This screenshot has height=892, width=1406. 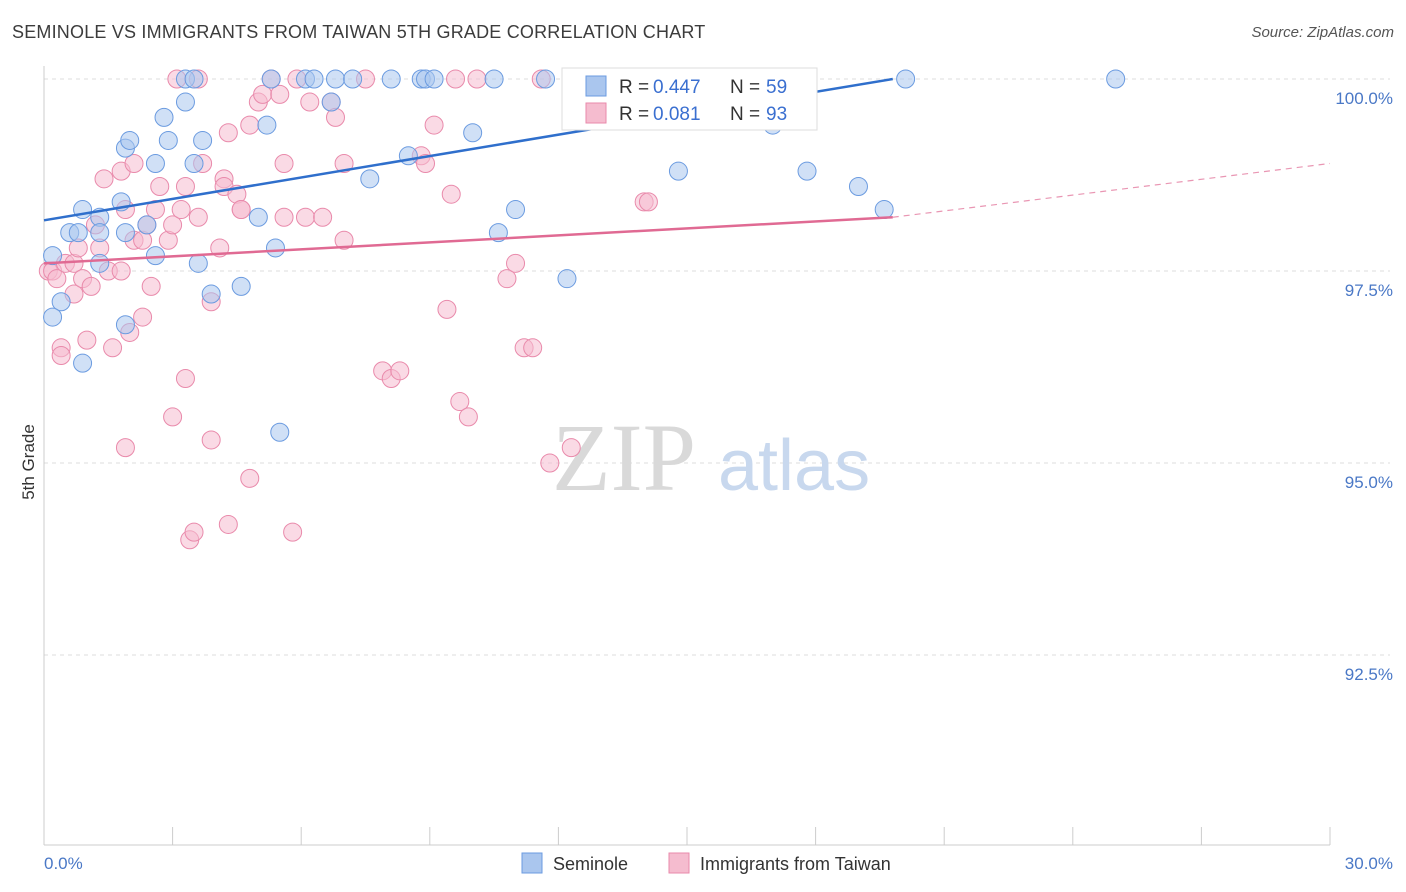 What do you see at coordinates (1364, 386) in the screenshot?
I see `y-tick-labels: 100.0% 97.5% 95.0% 92.5%` at bounding box center [1364, 386].